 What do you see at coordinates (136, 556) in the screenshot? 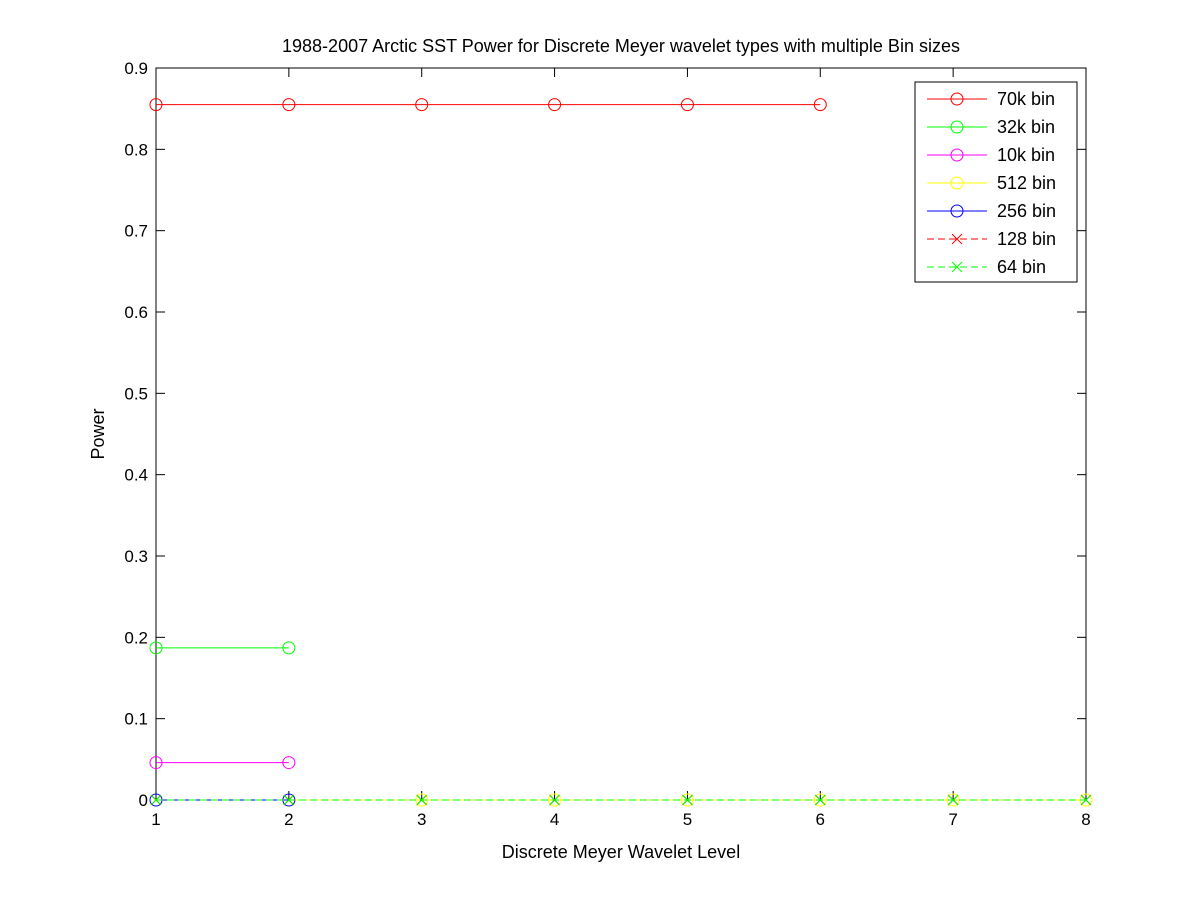
I see `y-tick-label: 0.3` at bounding box center [136, 556].